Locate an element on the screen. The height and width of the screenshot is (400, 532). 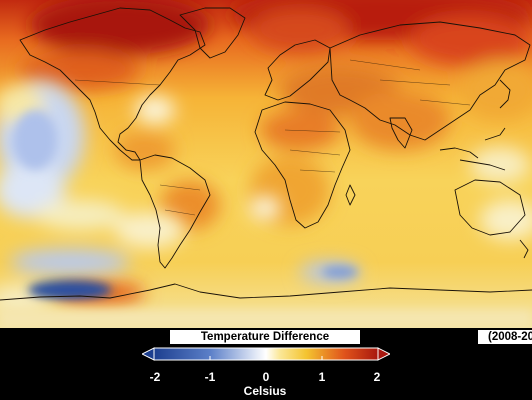
africa-coastline is located at coordinates (302, 165).